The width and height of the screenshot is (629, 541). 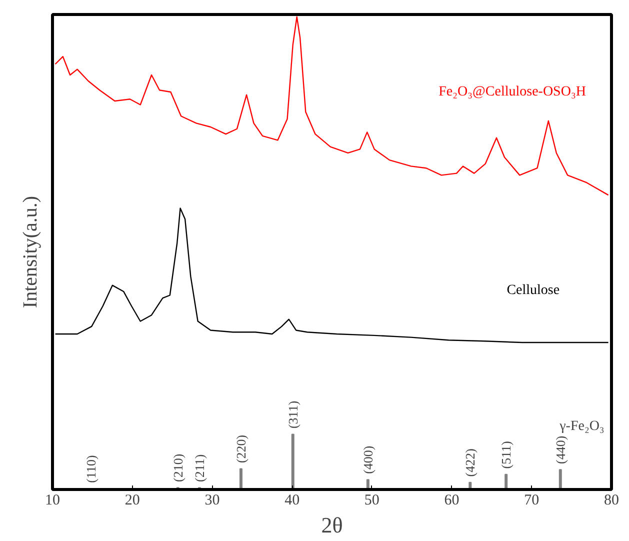 What do you see at coordinates (90, 469) in the screenshot?
I see `annotation: (110)` at bounding box center [90, 469].